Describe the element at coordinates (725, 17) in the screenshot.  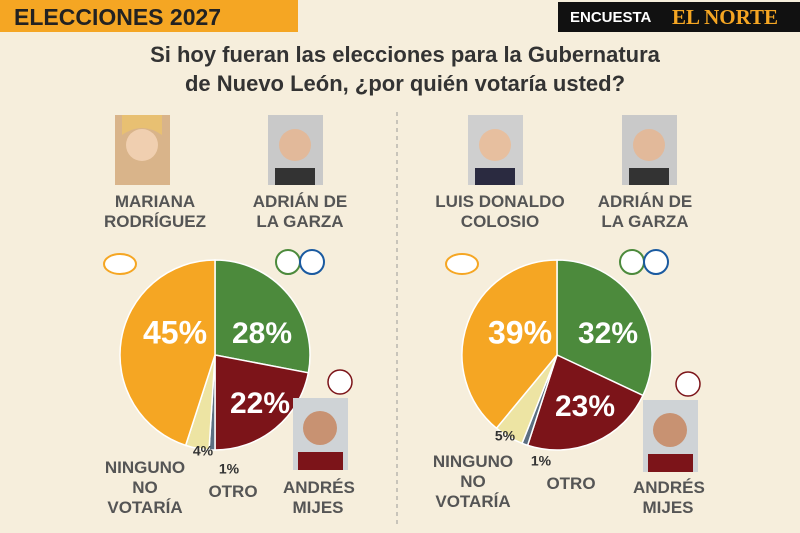
I see `brand-name: EL NORTE` at that location.